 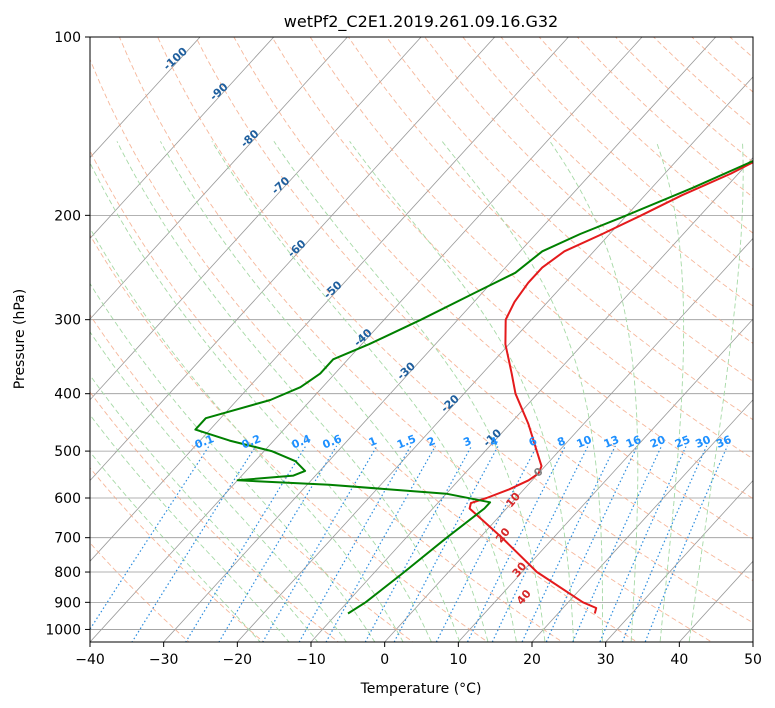 What do you see at coordinates (238, 660) in the screenshot?
I see `x-tick-label: −20` at bounding box center [238, 660].